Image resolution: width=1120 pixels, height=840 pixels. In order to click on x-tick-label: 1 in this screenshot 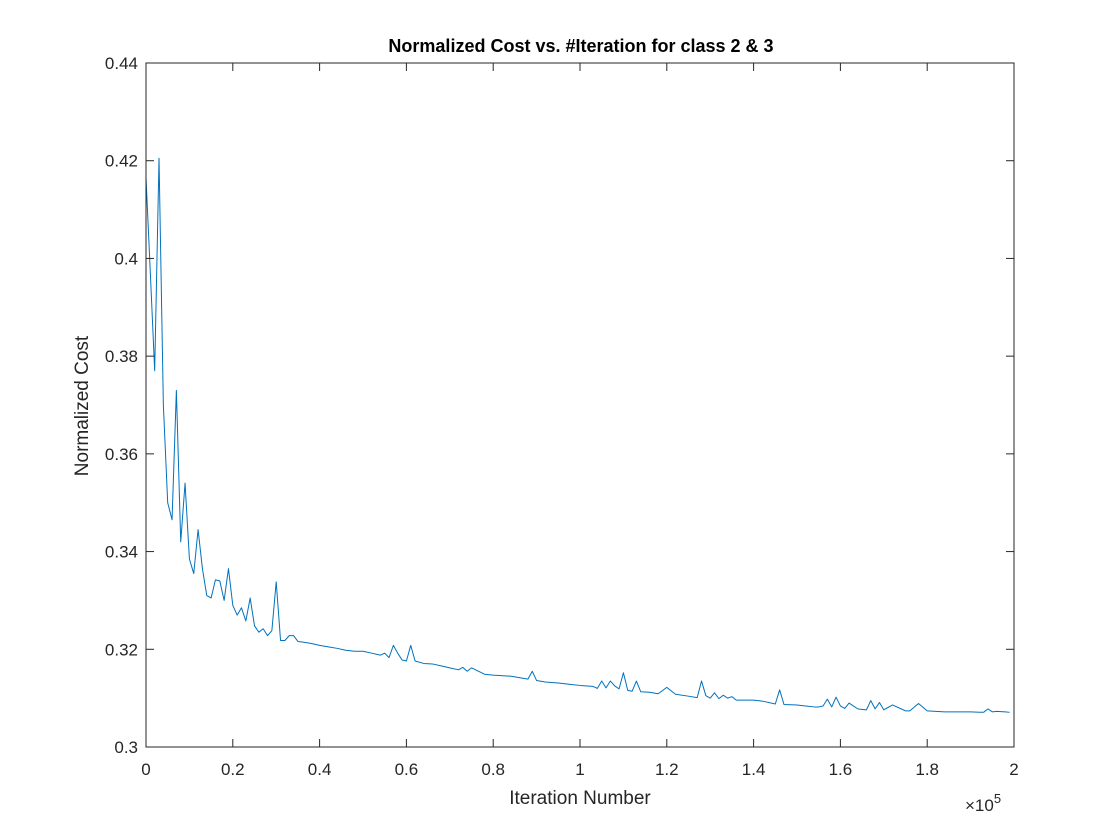, I will do `click(579, 769)`.